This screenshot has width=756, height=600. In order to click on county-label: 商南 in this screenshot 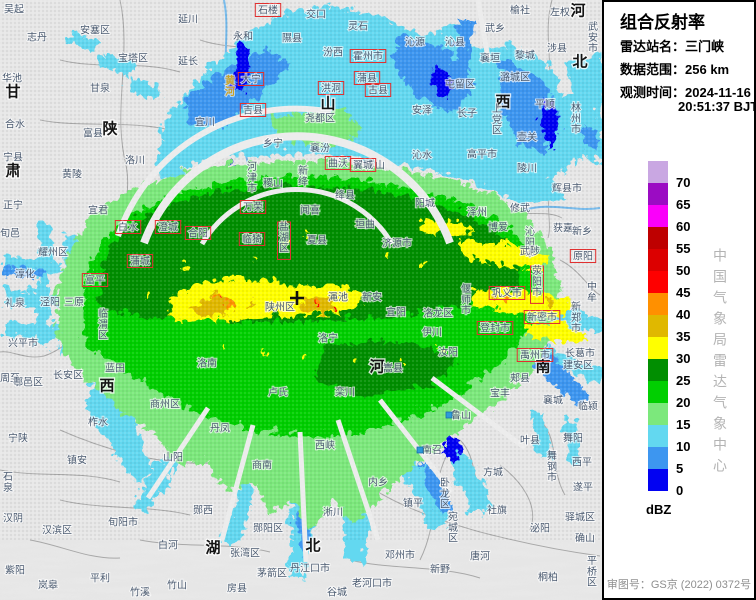, I will do `click(262, 465)`.